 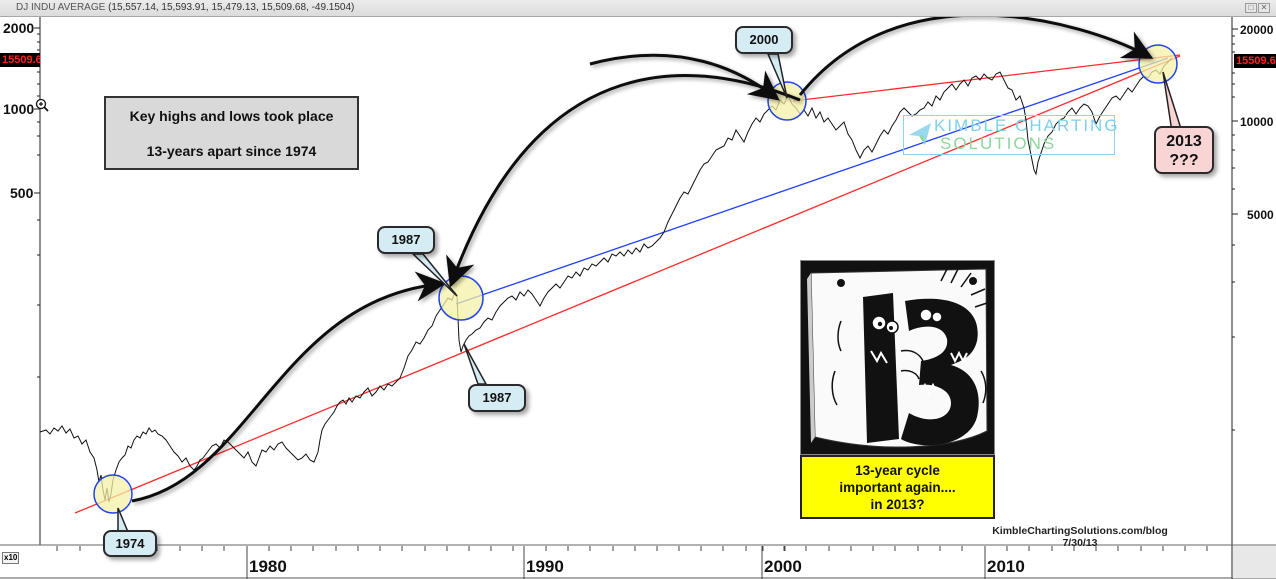 I want to click on arrow-2000-to-2013, so click(x=976, y=56).